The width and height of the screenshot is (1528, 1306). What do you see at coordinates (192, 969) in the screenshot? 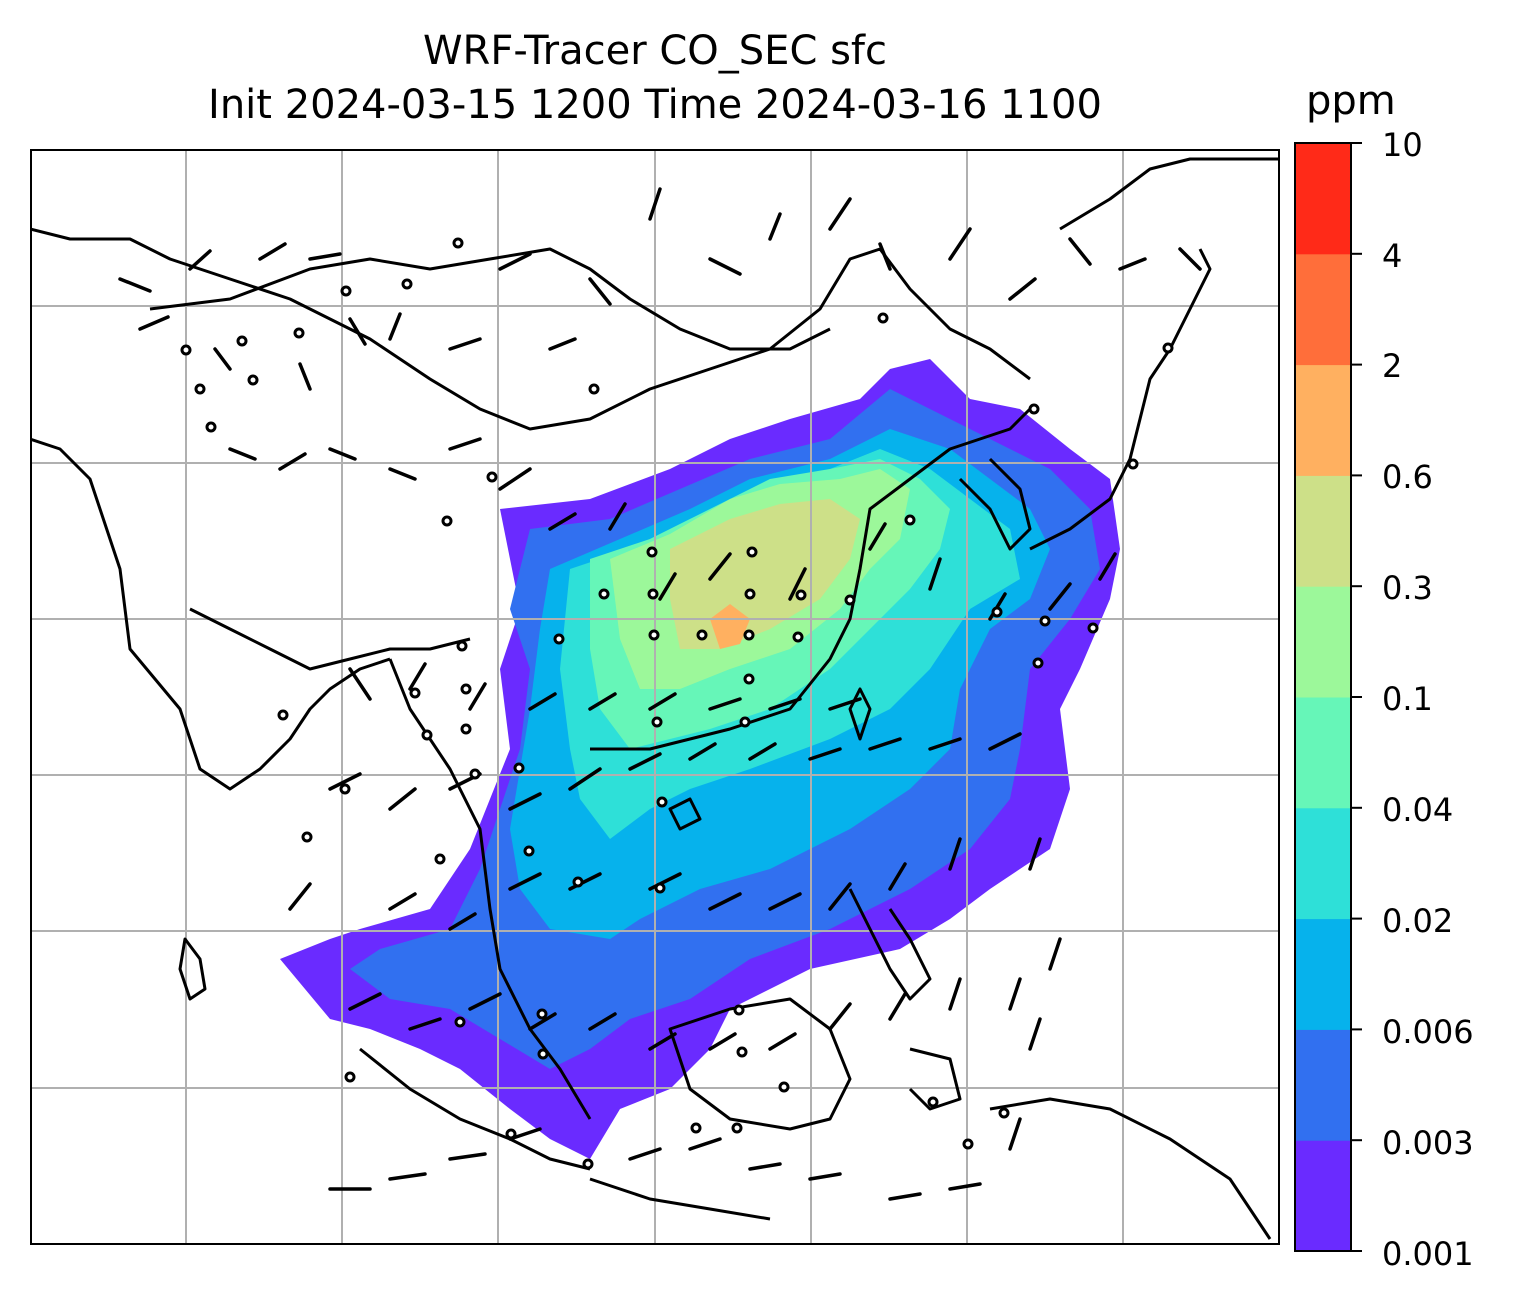
I see `coastline-sri-lanka` at bounding box center [192, 969].